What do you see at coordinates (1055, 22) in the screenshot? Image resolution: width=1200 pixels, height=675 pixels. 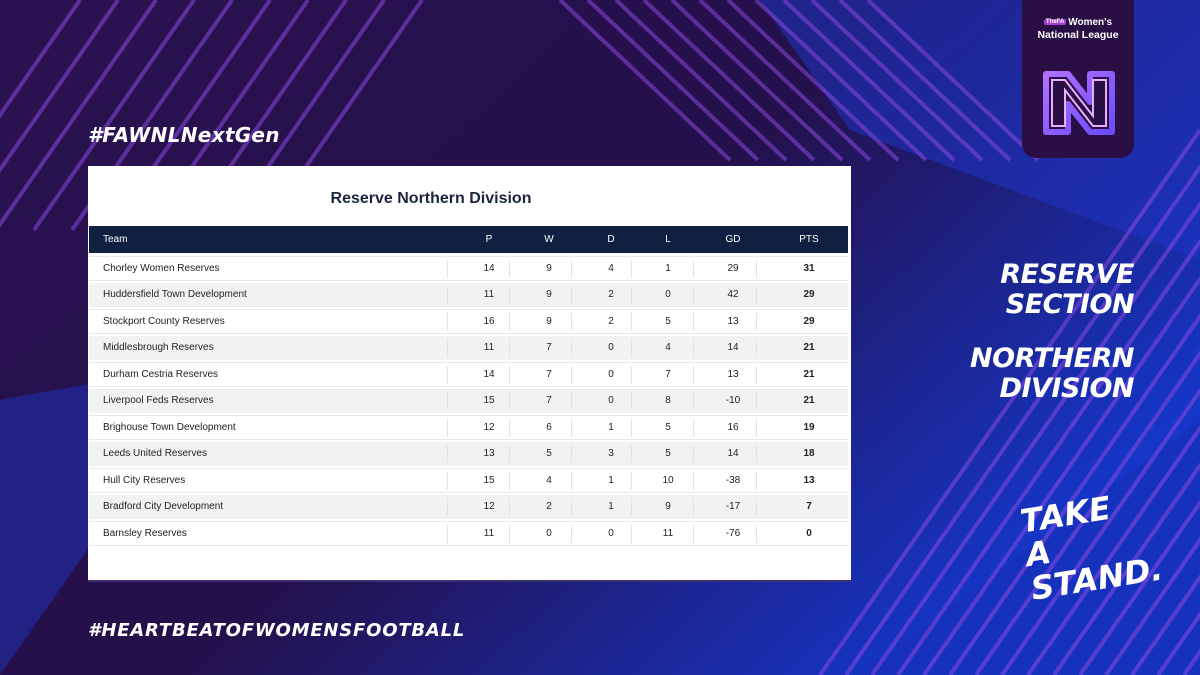 I see `fa-badge: TheFA` at bounding box center [1055, 22].